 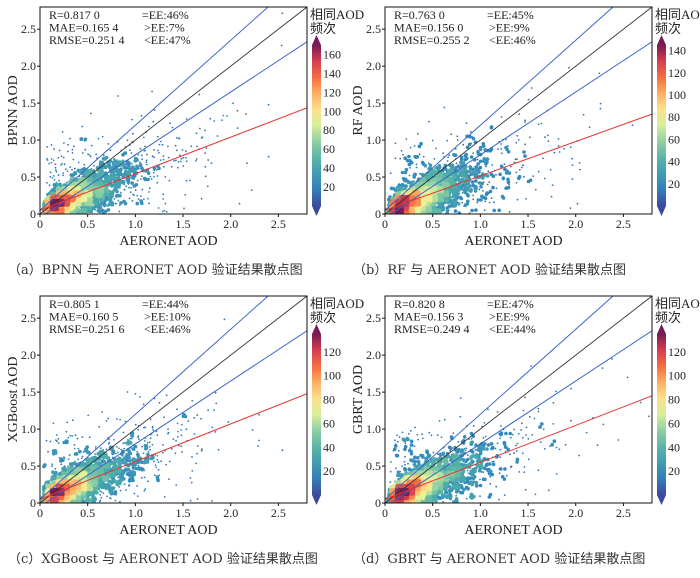 What do you see at coordinates (316, 40) in the screenshot?
I see `colorbar-extend-top` at bounding box center [316, 40].